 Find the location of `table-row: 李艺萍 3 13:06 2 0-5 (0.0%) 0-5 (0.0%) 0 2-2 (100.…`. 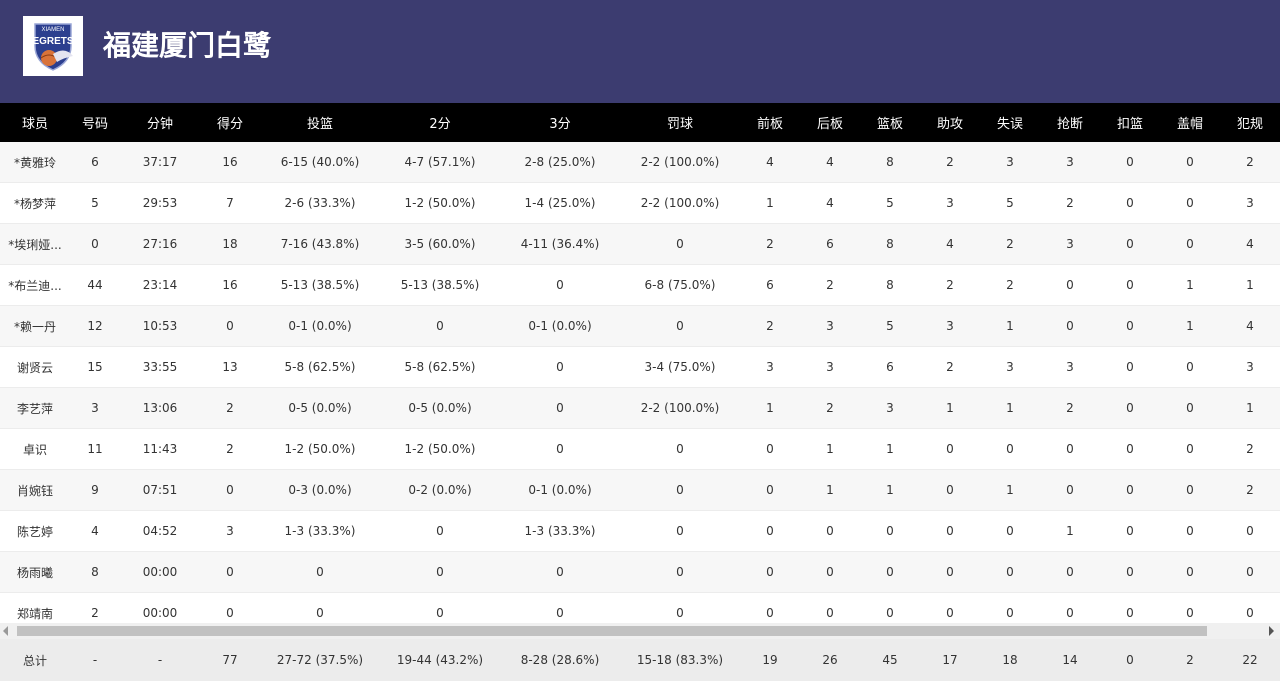

table-row: 李艺萍 3 13:06 2 0-5 (0.0%) 0-5 (0.0%) 0 2-2 (100.… is located at coordinates (640, 408).